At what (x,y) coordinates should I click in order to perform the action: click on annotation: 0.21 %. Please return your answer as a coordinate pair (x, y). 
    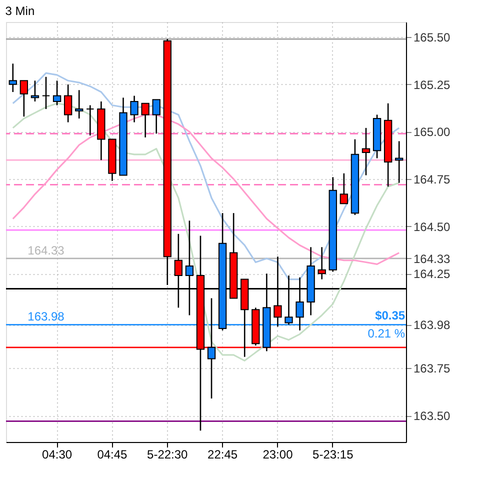
    Looking at the image, I should click on (387, 333).